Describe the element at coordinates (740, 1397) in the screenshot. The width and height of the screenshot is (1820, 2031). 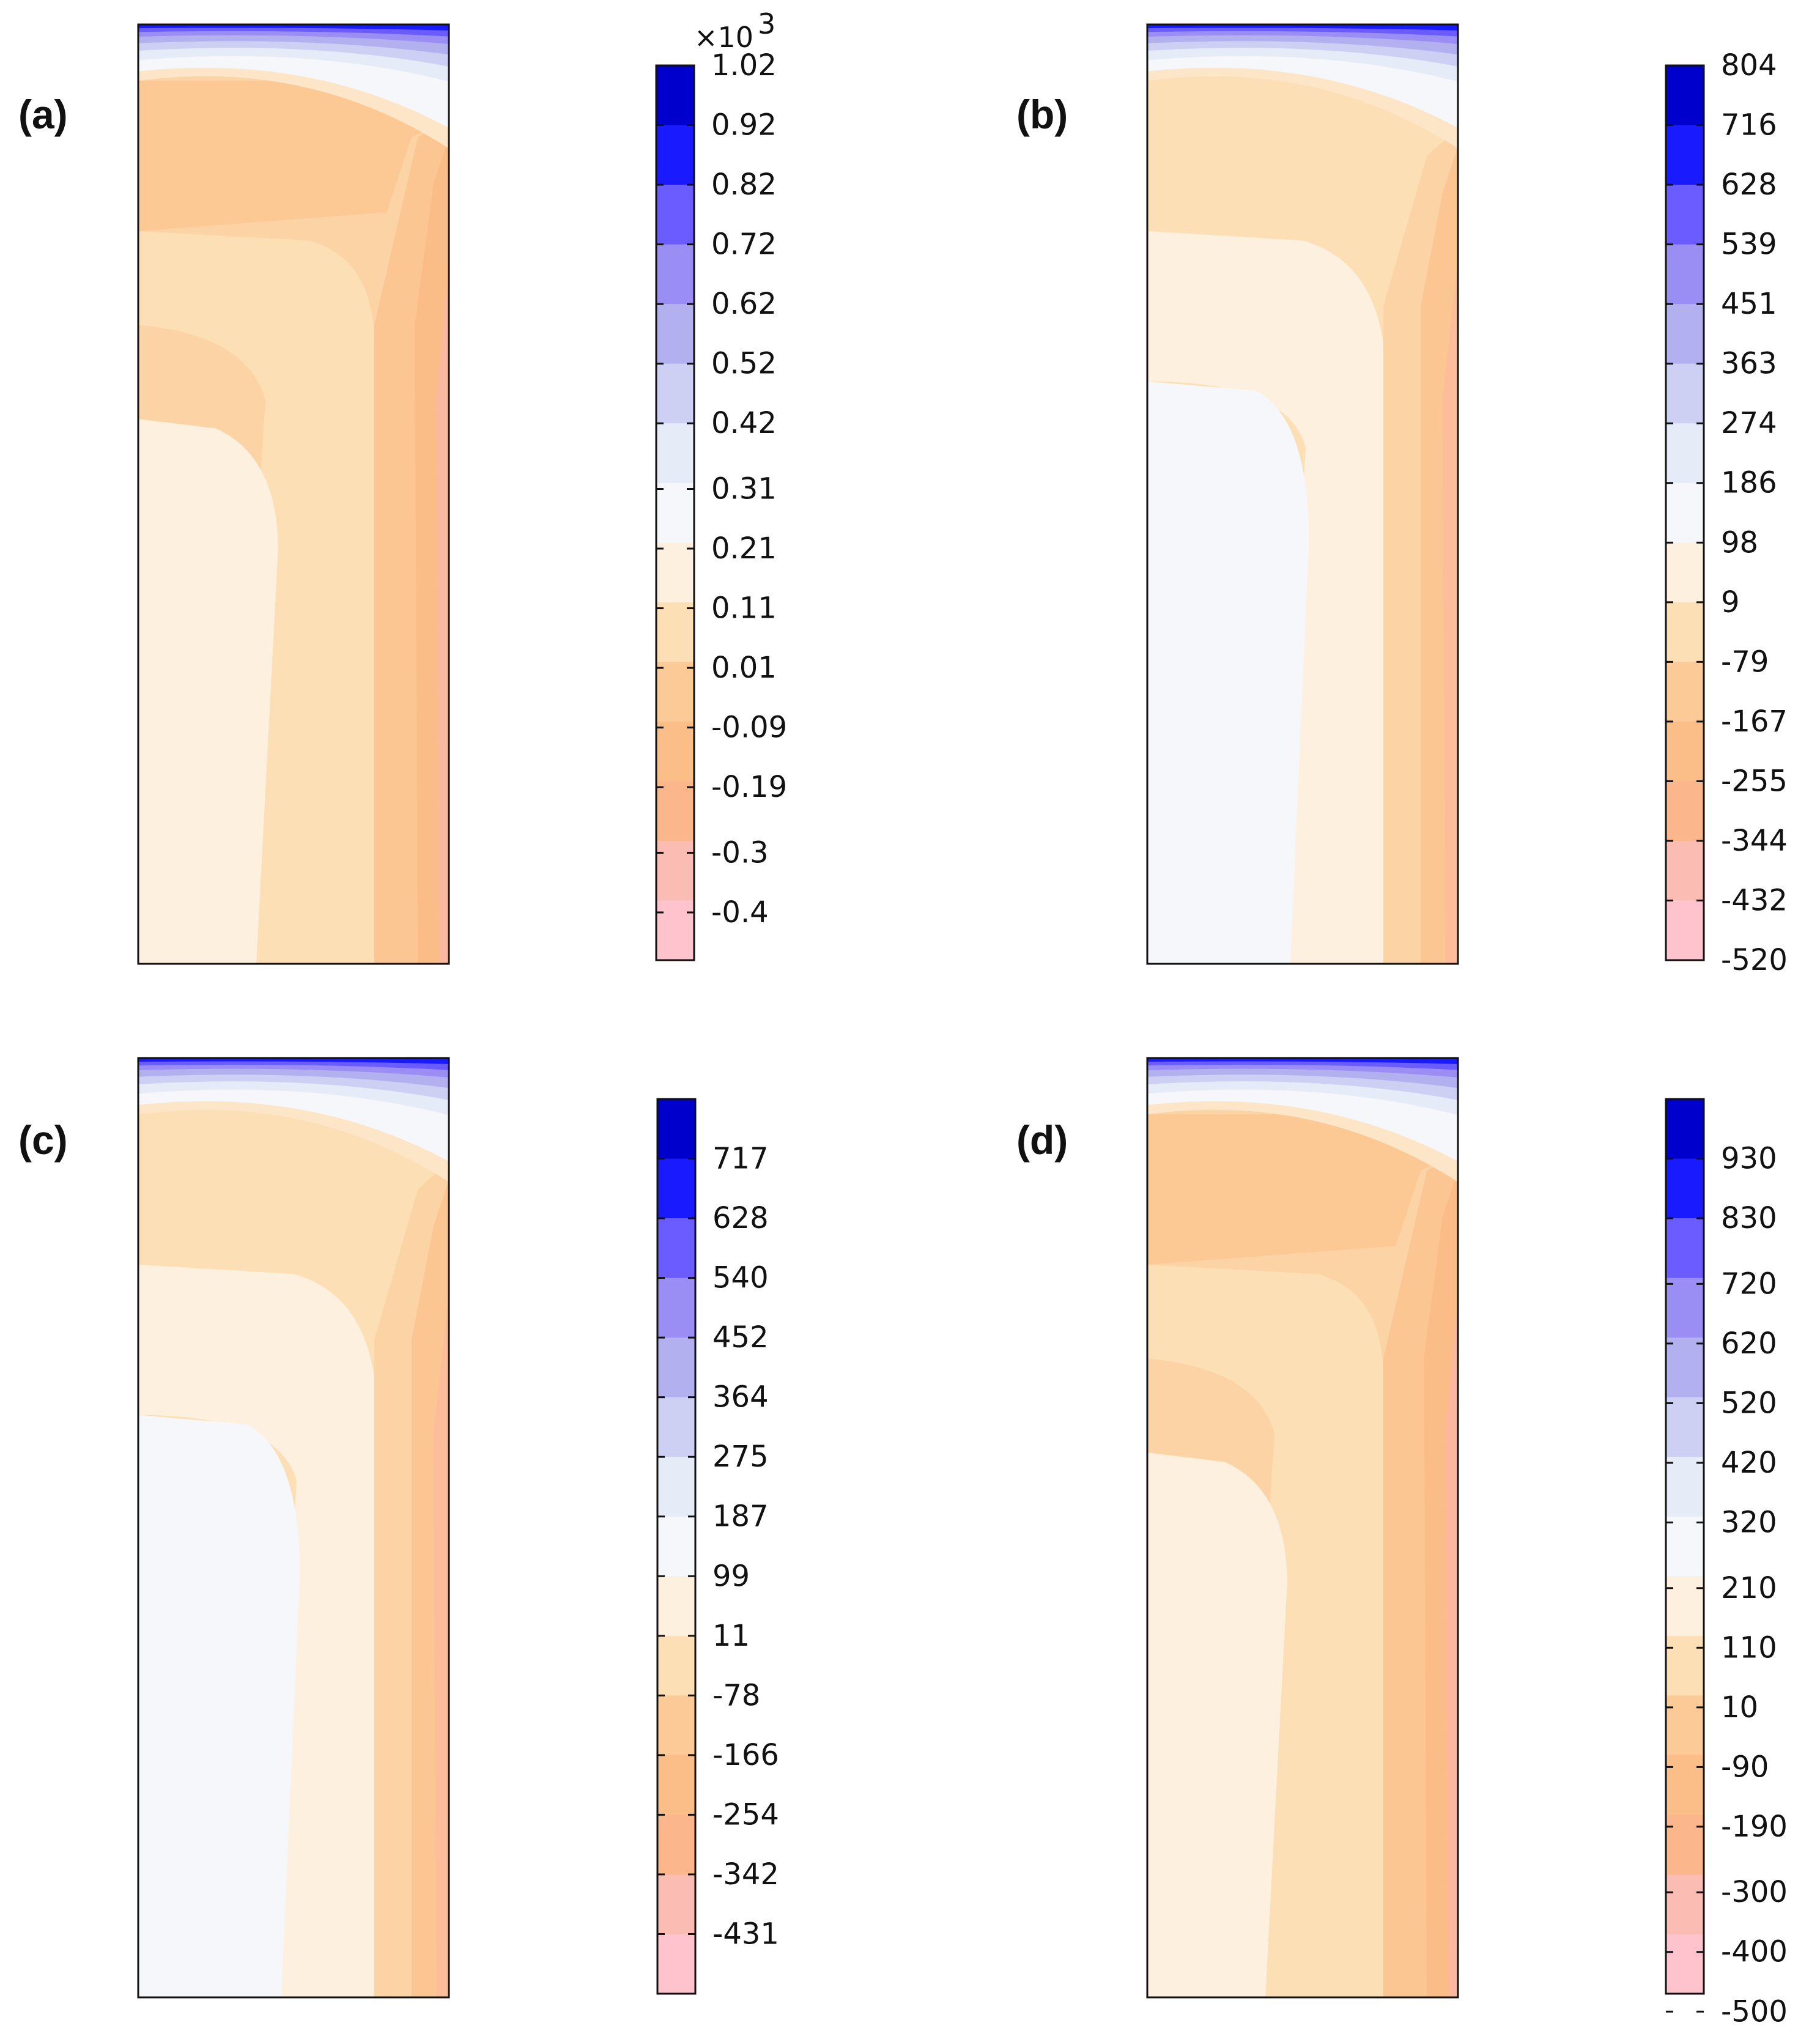
I see `colorbar-tick-label: 364` at that location.